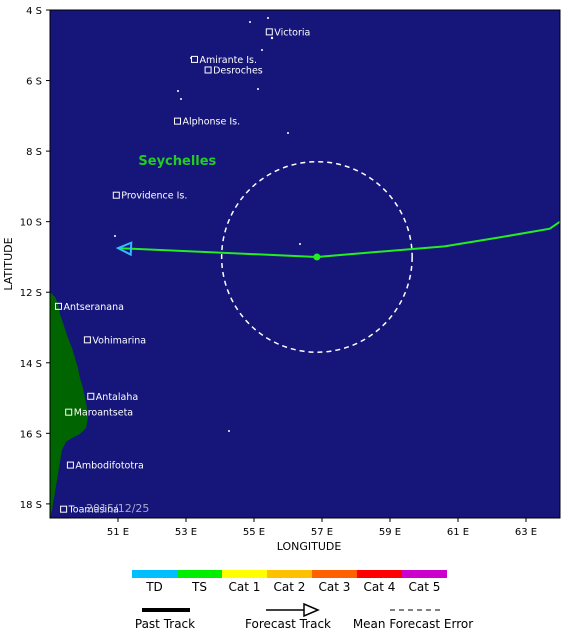 Image resolution: width=580 pixels, height=639 pixels. What do you see at coordinates (212, 122) in the screenshot?
I see `place-label: Alphonse Is.` at bounding box center [212, 122].